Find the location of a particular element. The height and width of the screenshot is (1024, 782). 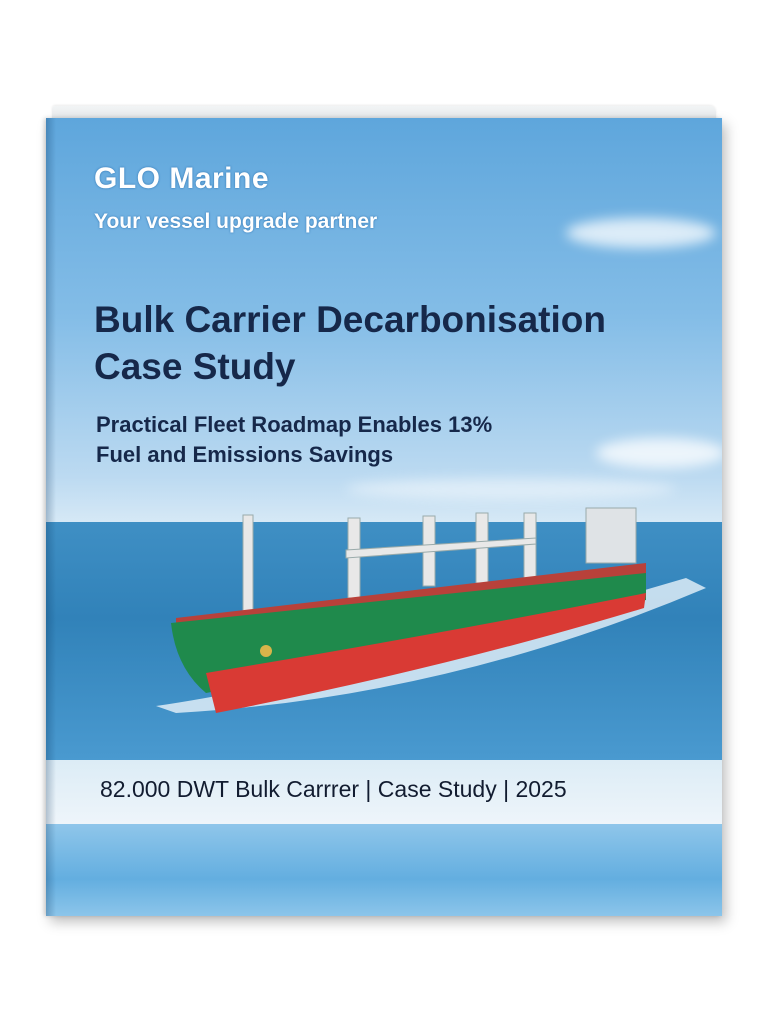

subtitle-line-1: Practical Fleet Roadmap Enables 13% is located at coordinates (294, 424).